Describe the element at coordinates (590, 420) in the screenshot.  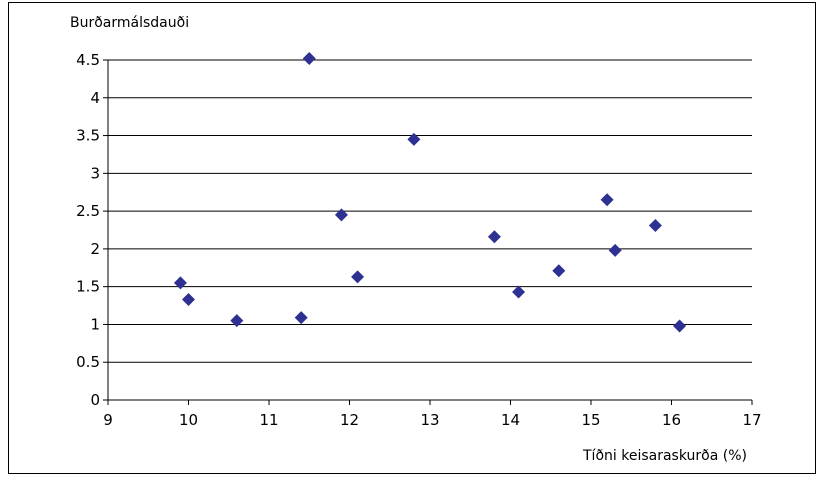
I see `x-tick-label: 15` at that location.